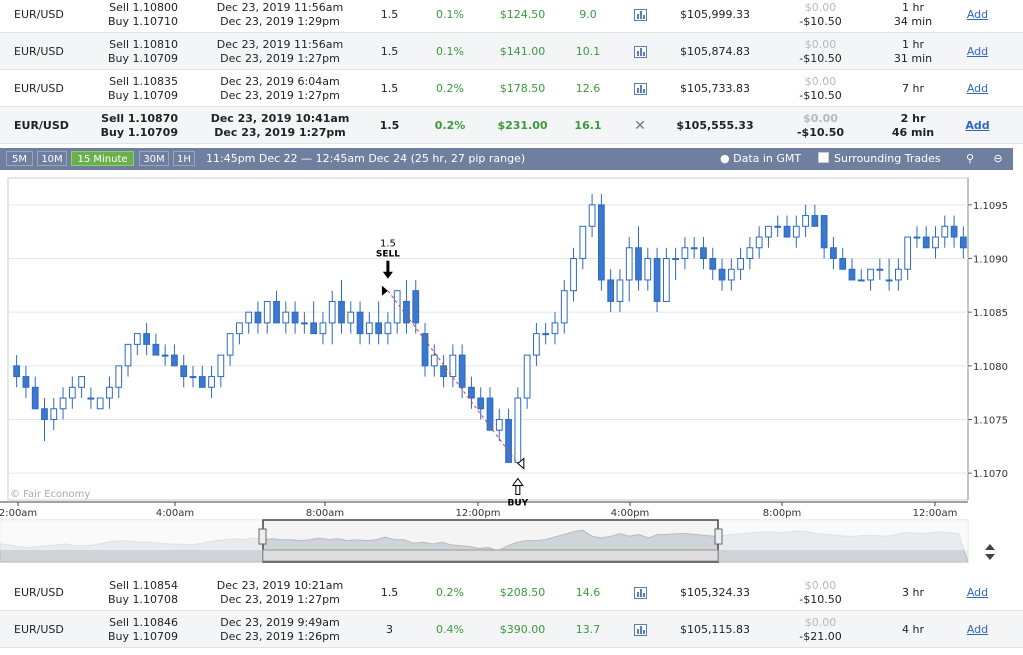 The height and width of the screenshot is (655, 1023). I want to click on y-tick-label: 1.1095, so click(990, 206).